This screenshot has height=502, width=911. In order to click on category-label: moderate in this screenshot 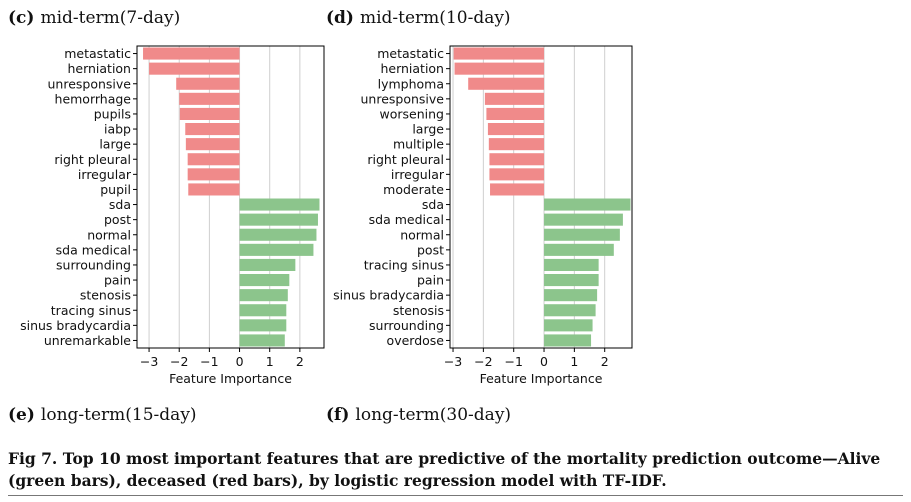, I will do `click(413, 189)`.